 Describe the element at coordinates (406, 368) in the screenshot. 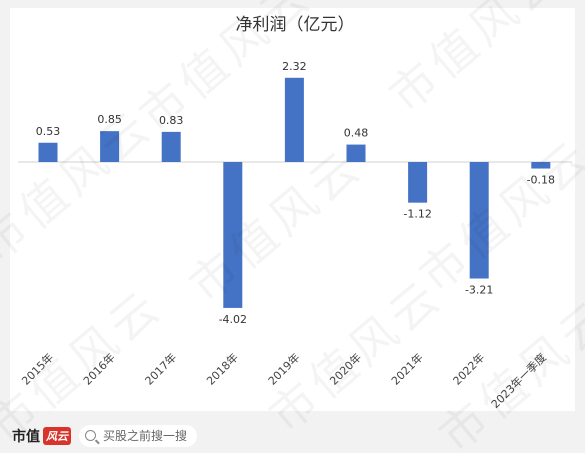

I see `category-label: 2021年` at that location.